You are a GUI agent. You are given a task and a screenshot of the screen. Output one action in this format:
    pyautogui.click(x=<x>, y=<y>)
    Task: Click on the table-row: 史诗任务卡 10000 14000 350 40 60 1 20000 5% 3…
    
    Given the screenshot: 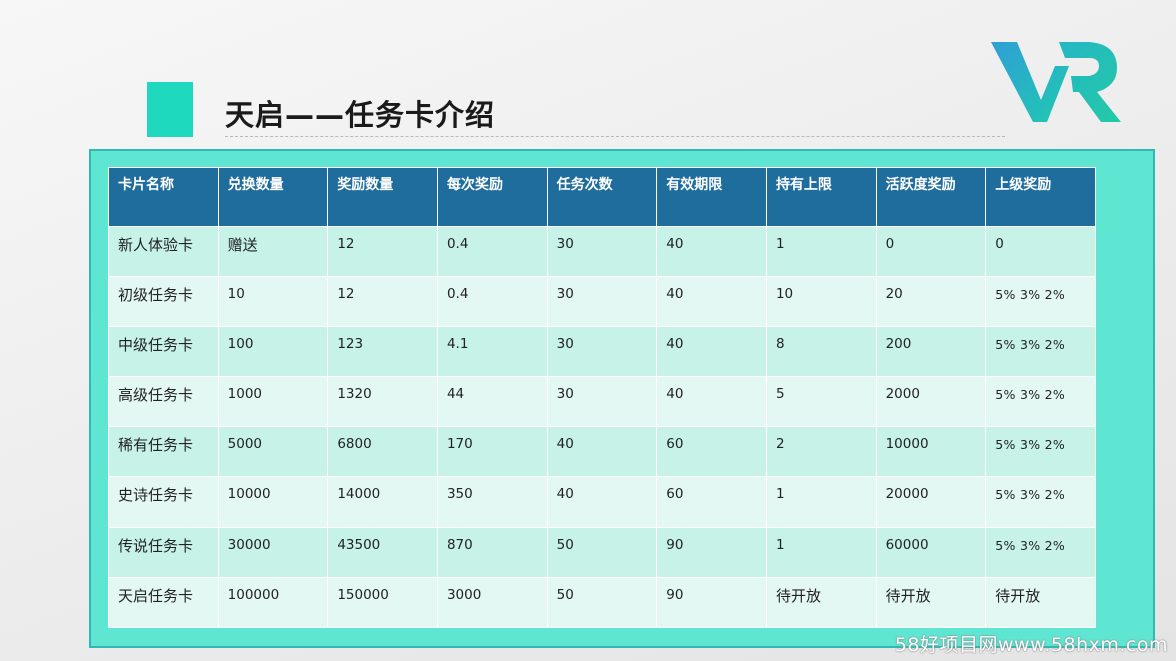 What is the action you would take?
    pyautogui.click(x=602, y=502)
    